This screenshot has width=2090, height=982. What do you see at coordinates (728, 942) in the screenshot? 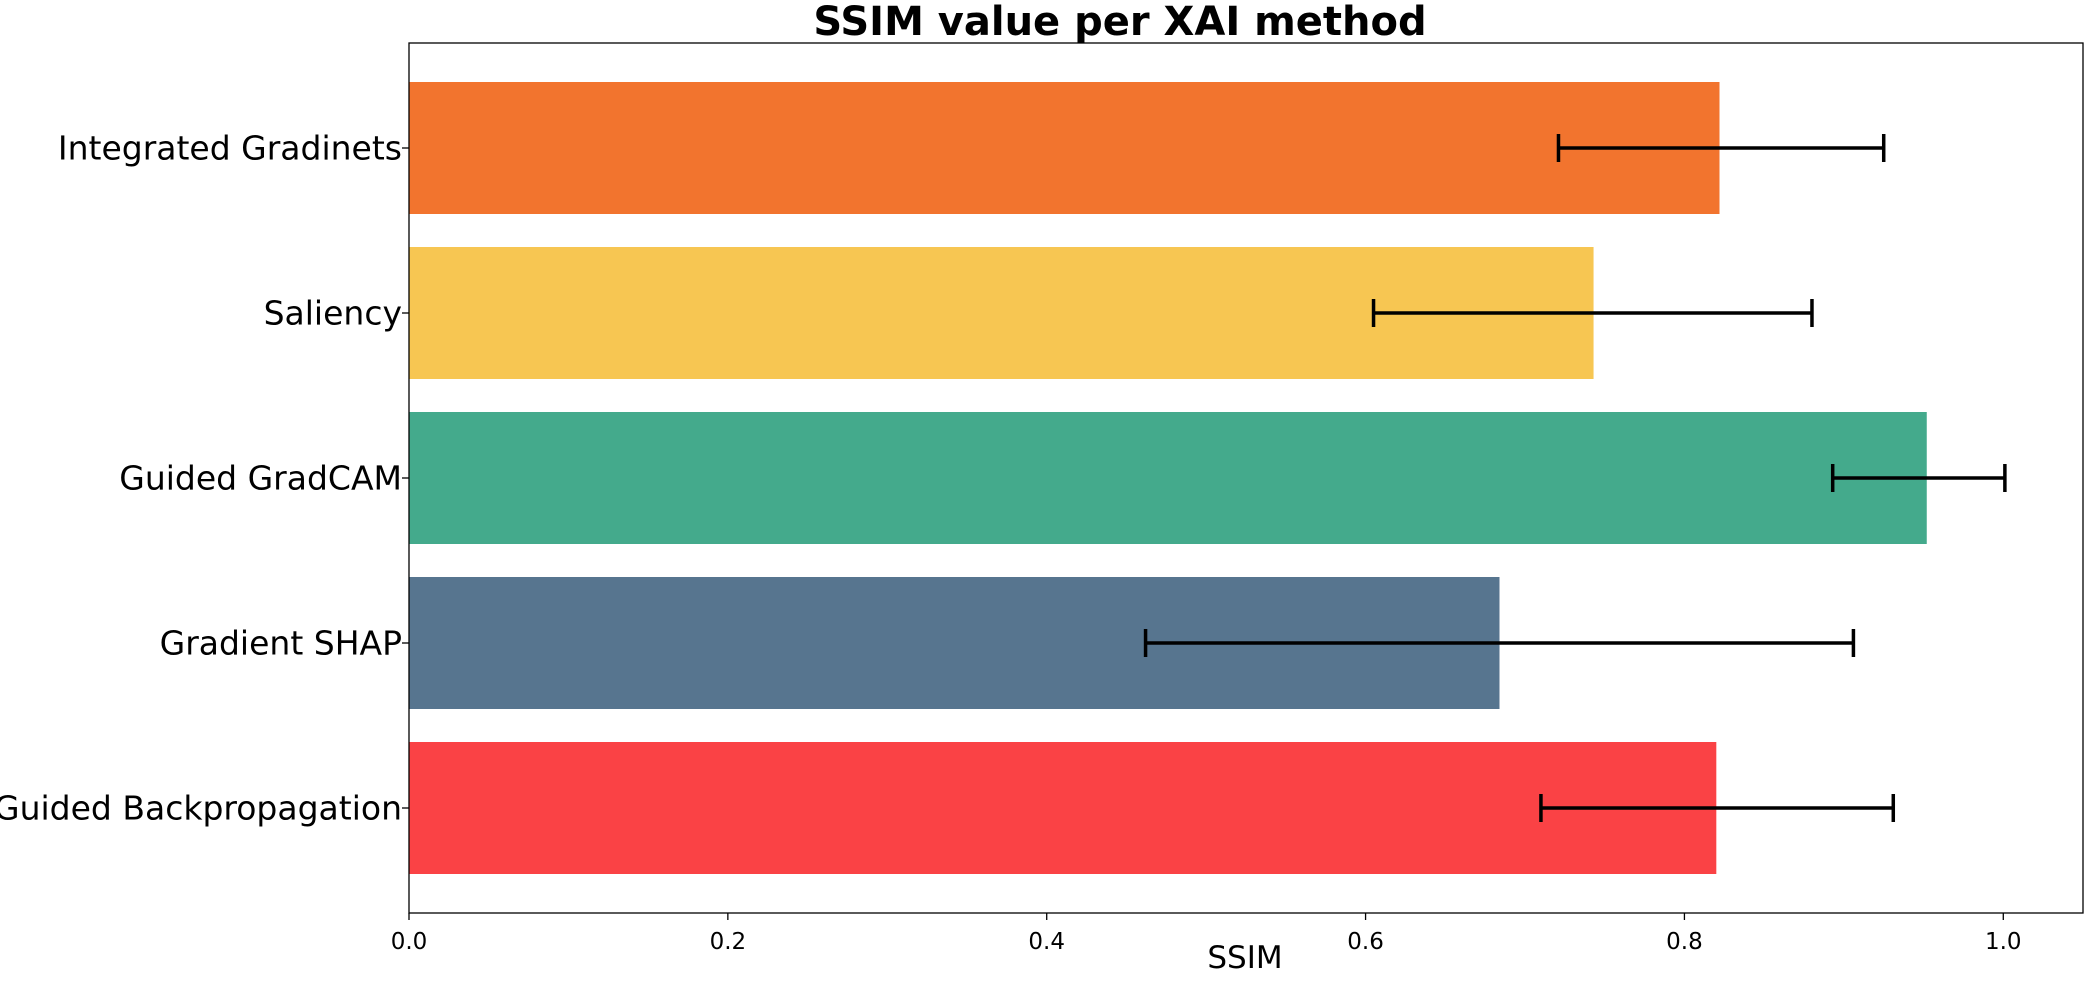
I see `x-tick-label-1: 0.2` at bounding box center [728, 942].